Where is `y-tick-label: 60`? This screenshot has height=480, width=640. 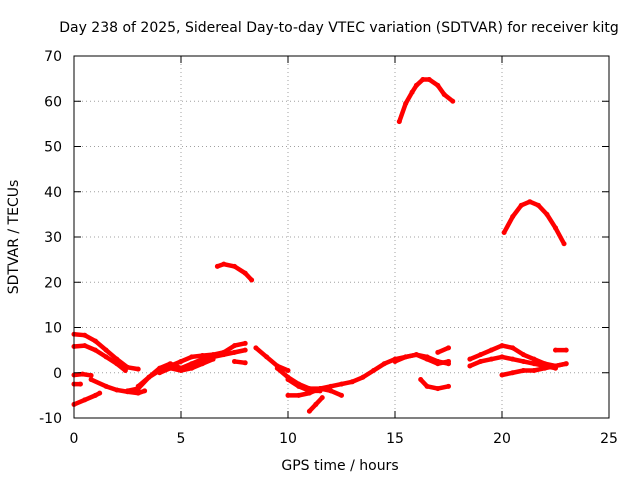 y-tick-label: 60 is located at coordinates (53, 102).